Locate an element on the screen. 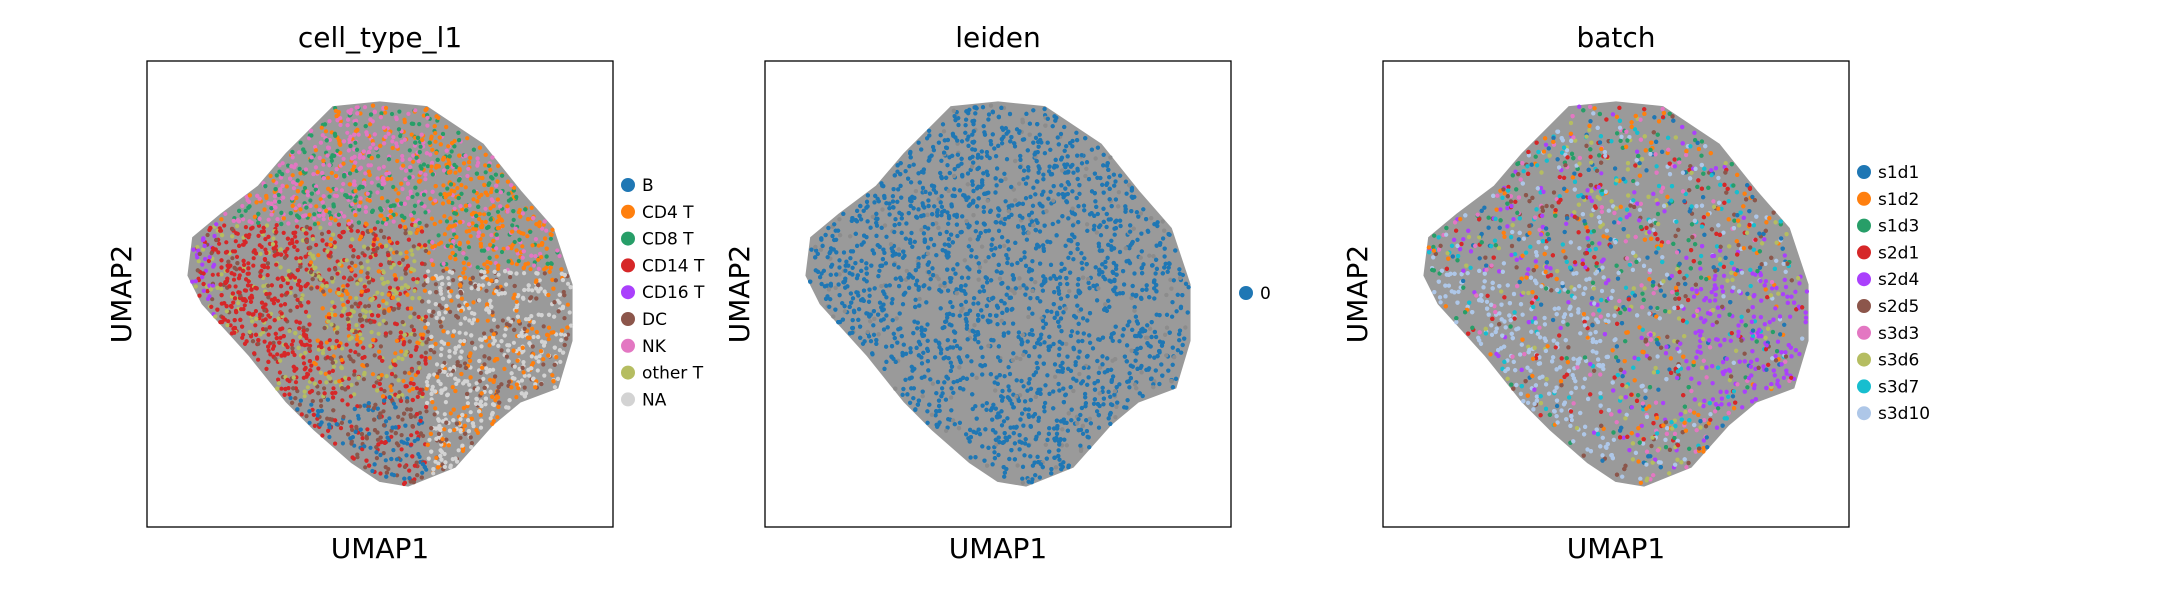 This screenshot has width=2173, height=600. legend-label: DC is located at coordinates (654, 320).